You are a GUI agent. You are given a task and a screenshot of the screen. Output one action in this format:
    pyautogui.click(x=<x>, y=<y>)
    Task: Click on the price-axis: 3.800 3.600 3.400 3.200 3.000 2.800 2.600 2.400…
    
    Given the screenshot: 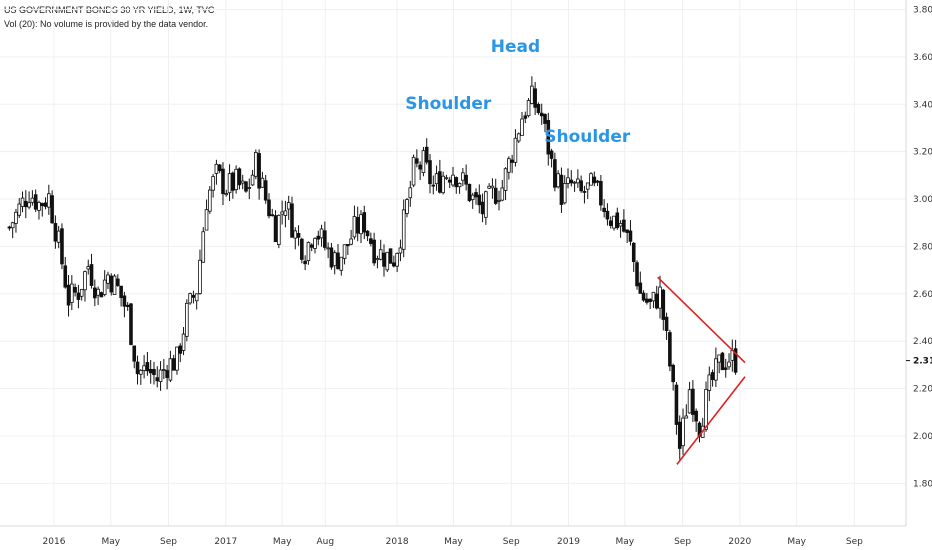 What is the action you would take?
    pyautogui.click(x=922, y=247)
    